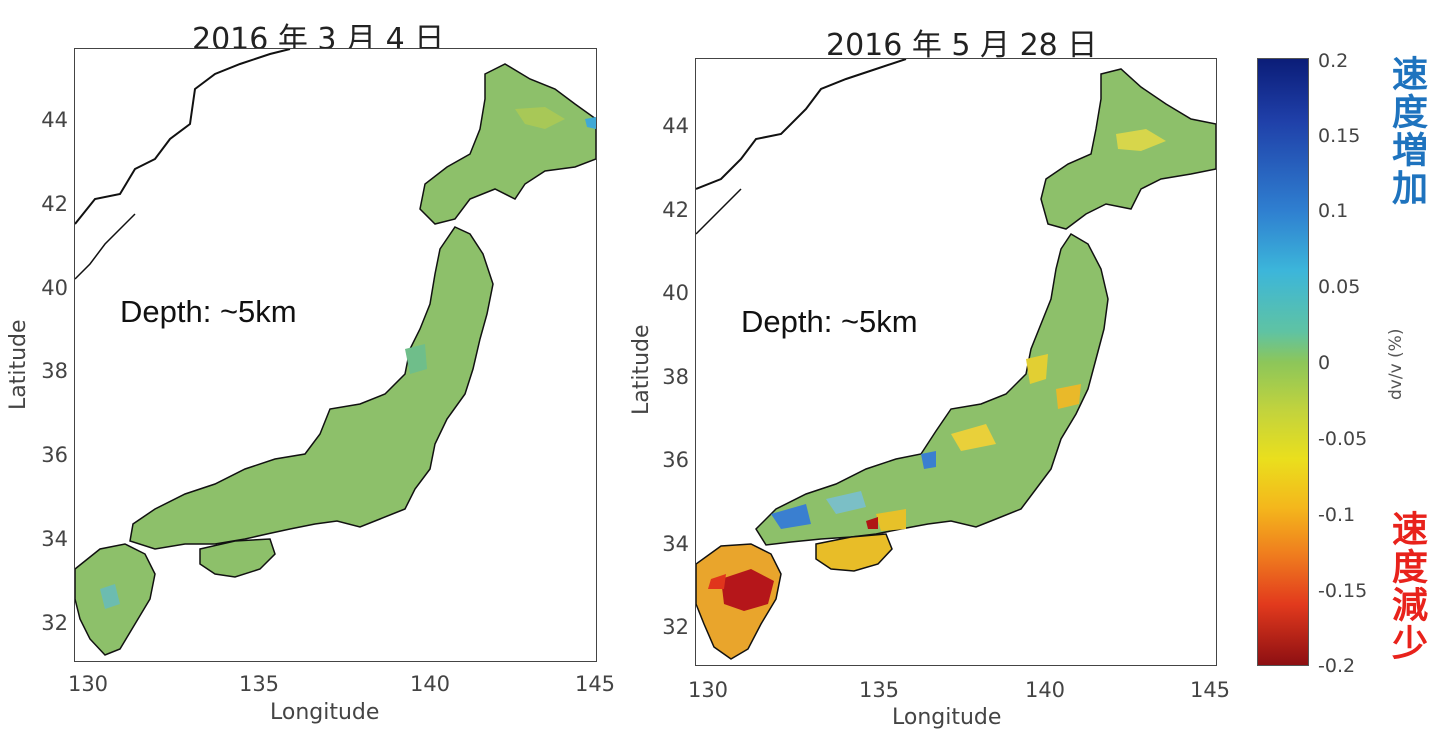 The width and height of the screenshot is (1430, 738). I want to click on colorbar-label: dv/v (%), so click(1396, 364).